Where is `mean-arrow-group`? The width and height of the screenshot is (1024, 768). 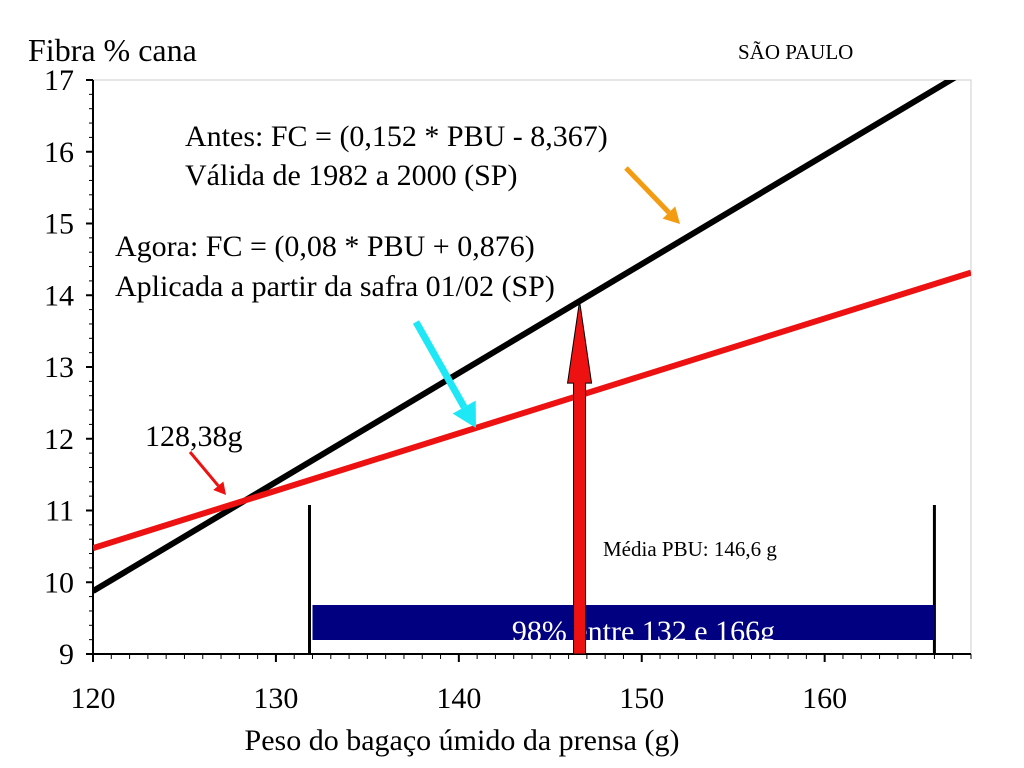
mean-arrow-group is located at coordinates (580, 477).